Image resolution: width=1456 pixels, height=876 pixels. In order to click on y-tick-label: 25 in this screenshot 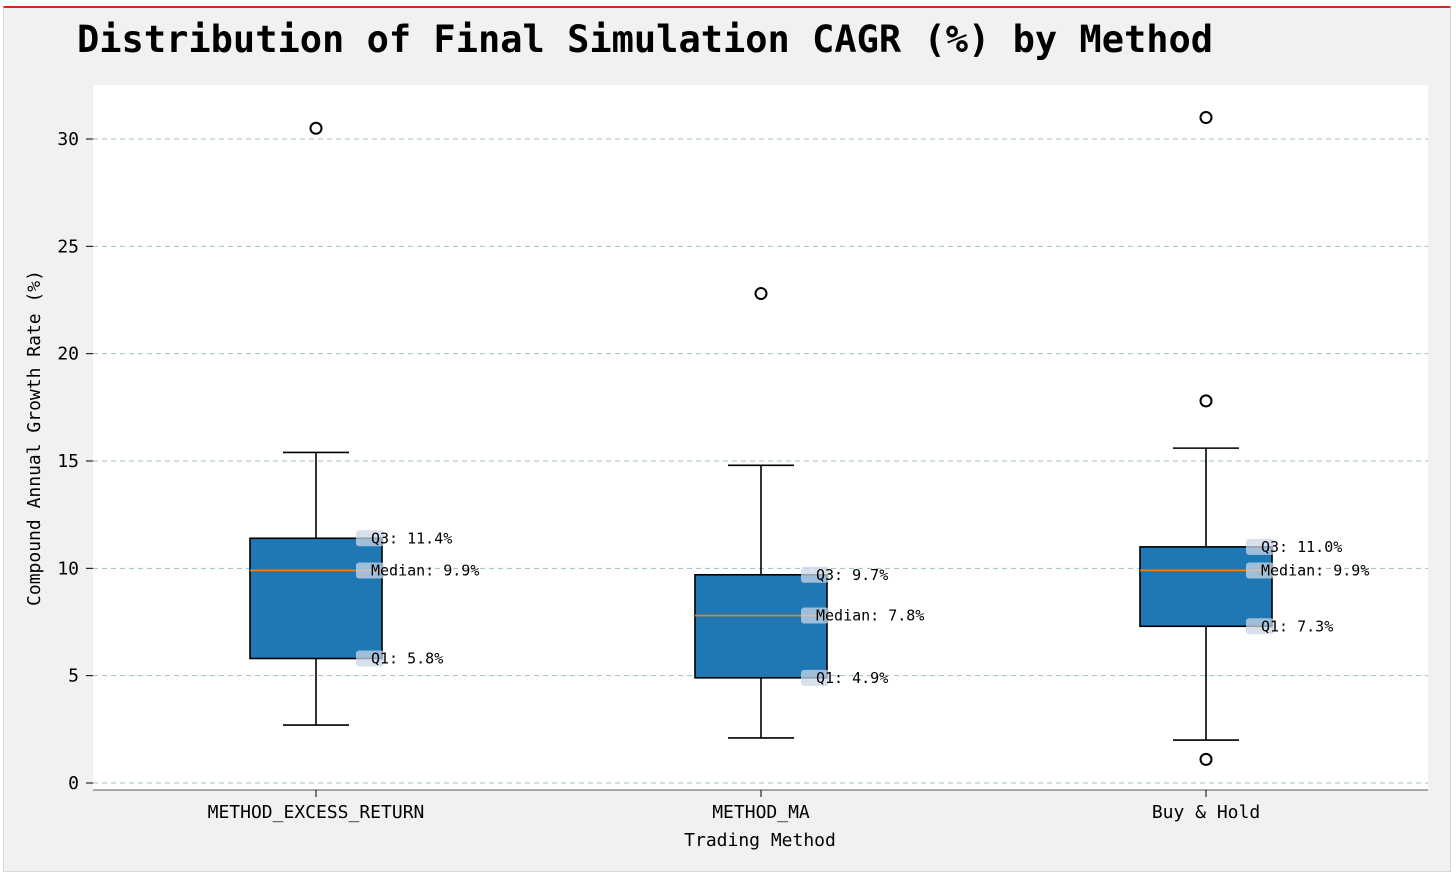, I will do `click(68, 246)`.